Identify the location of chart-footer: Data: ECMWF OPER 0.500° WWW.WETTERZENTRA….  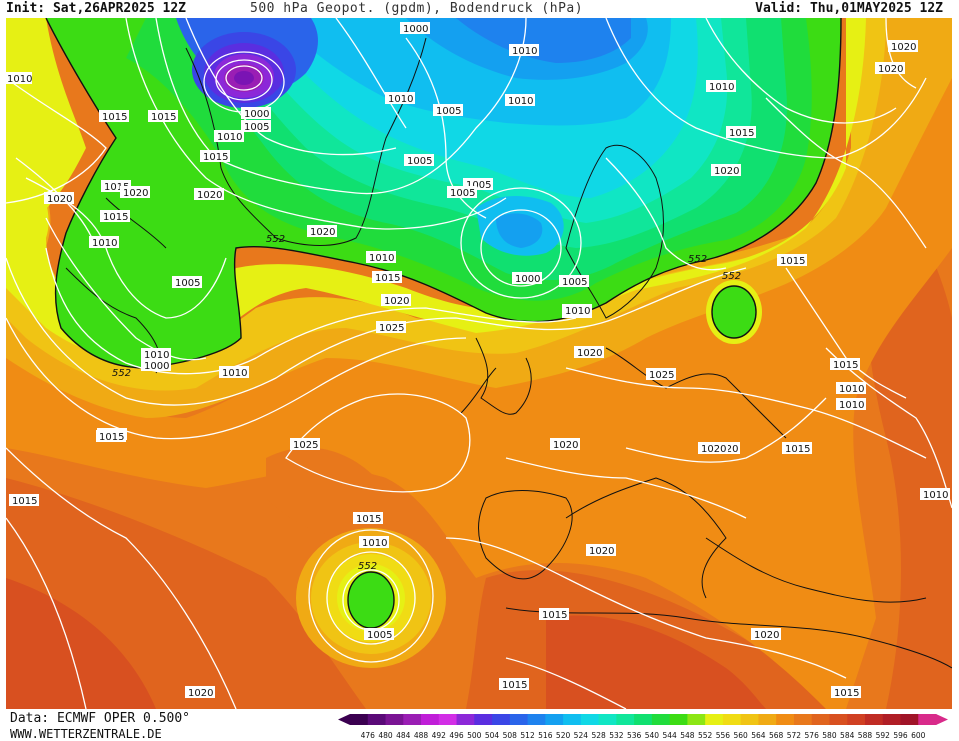
(479, 725).